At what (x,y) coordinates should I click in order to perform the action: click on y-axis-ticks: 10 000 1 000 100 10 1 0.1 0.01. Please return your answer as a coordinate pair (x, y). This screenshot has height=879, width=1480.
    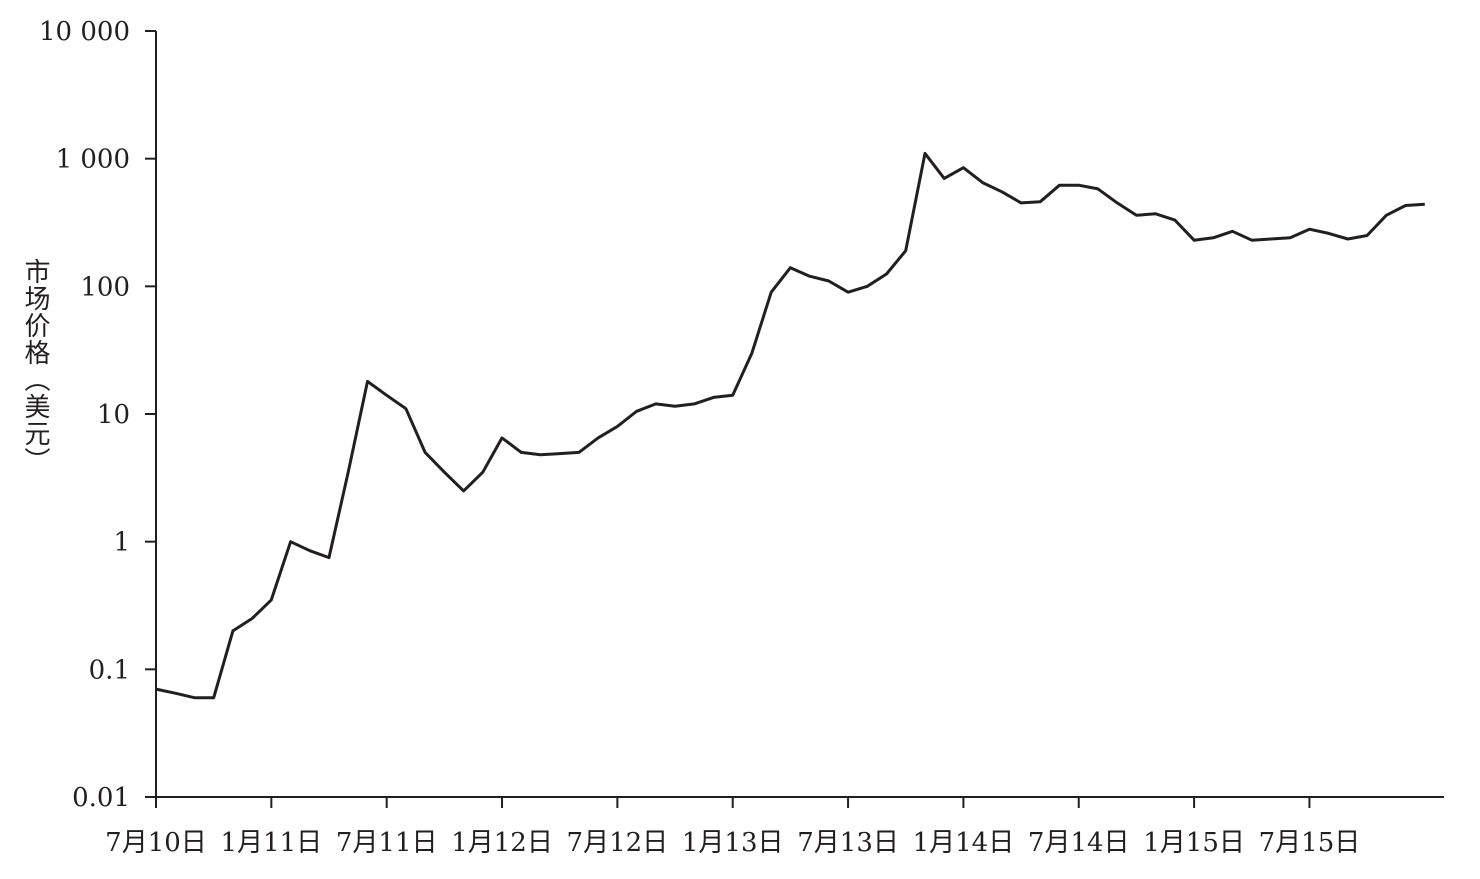
    Looking at the image, I should click on (97, 415).